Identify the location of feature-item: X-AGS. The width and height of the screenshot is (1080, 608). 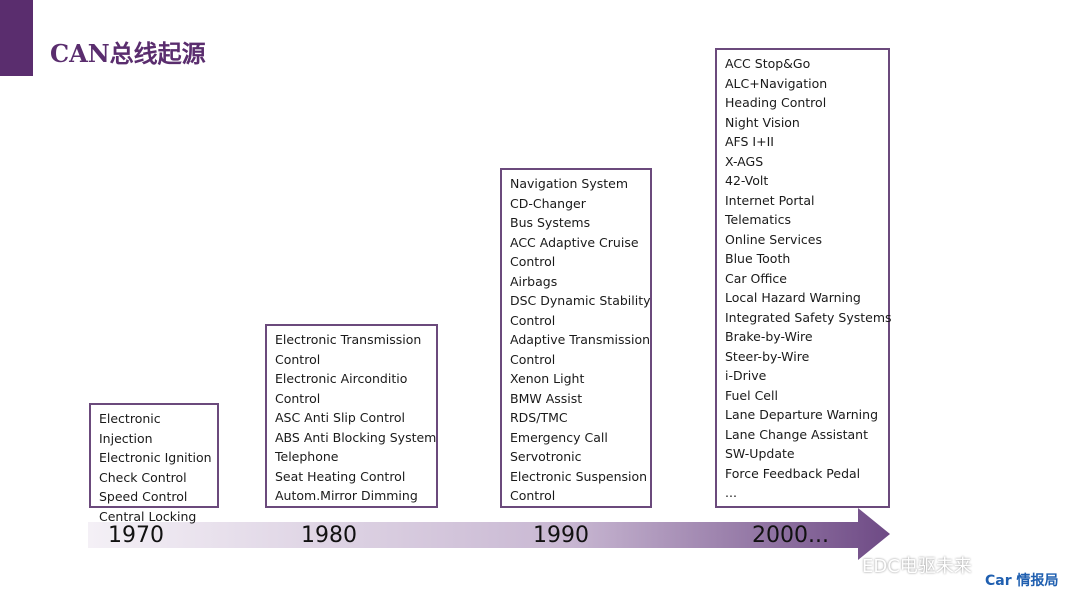
(744, 161).